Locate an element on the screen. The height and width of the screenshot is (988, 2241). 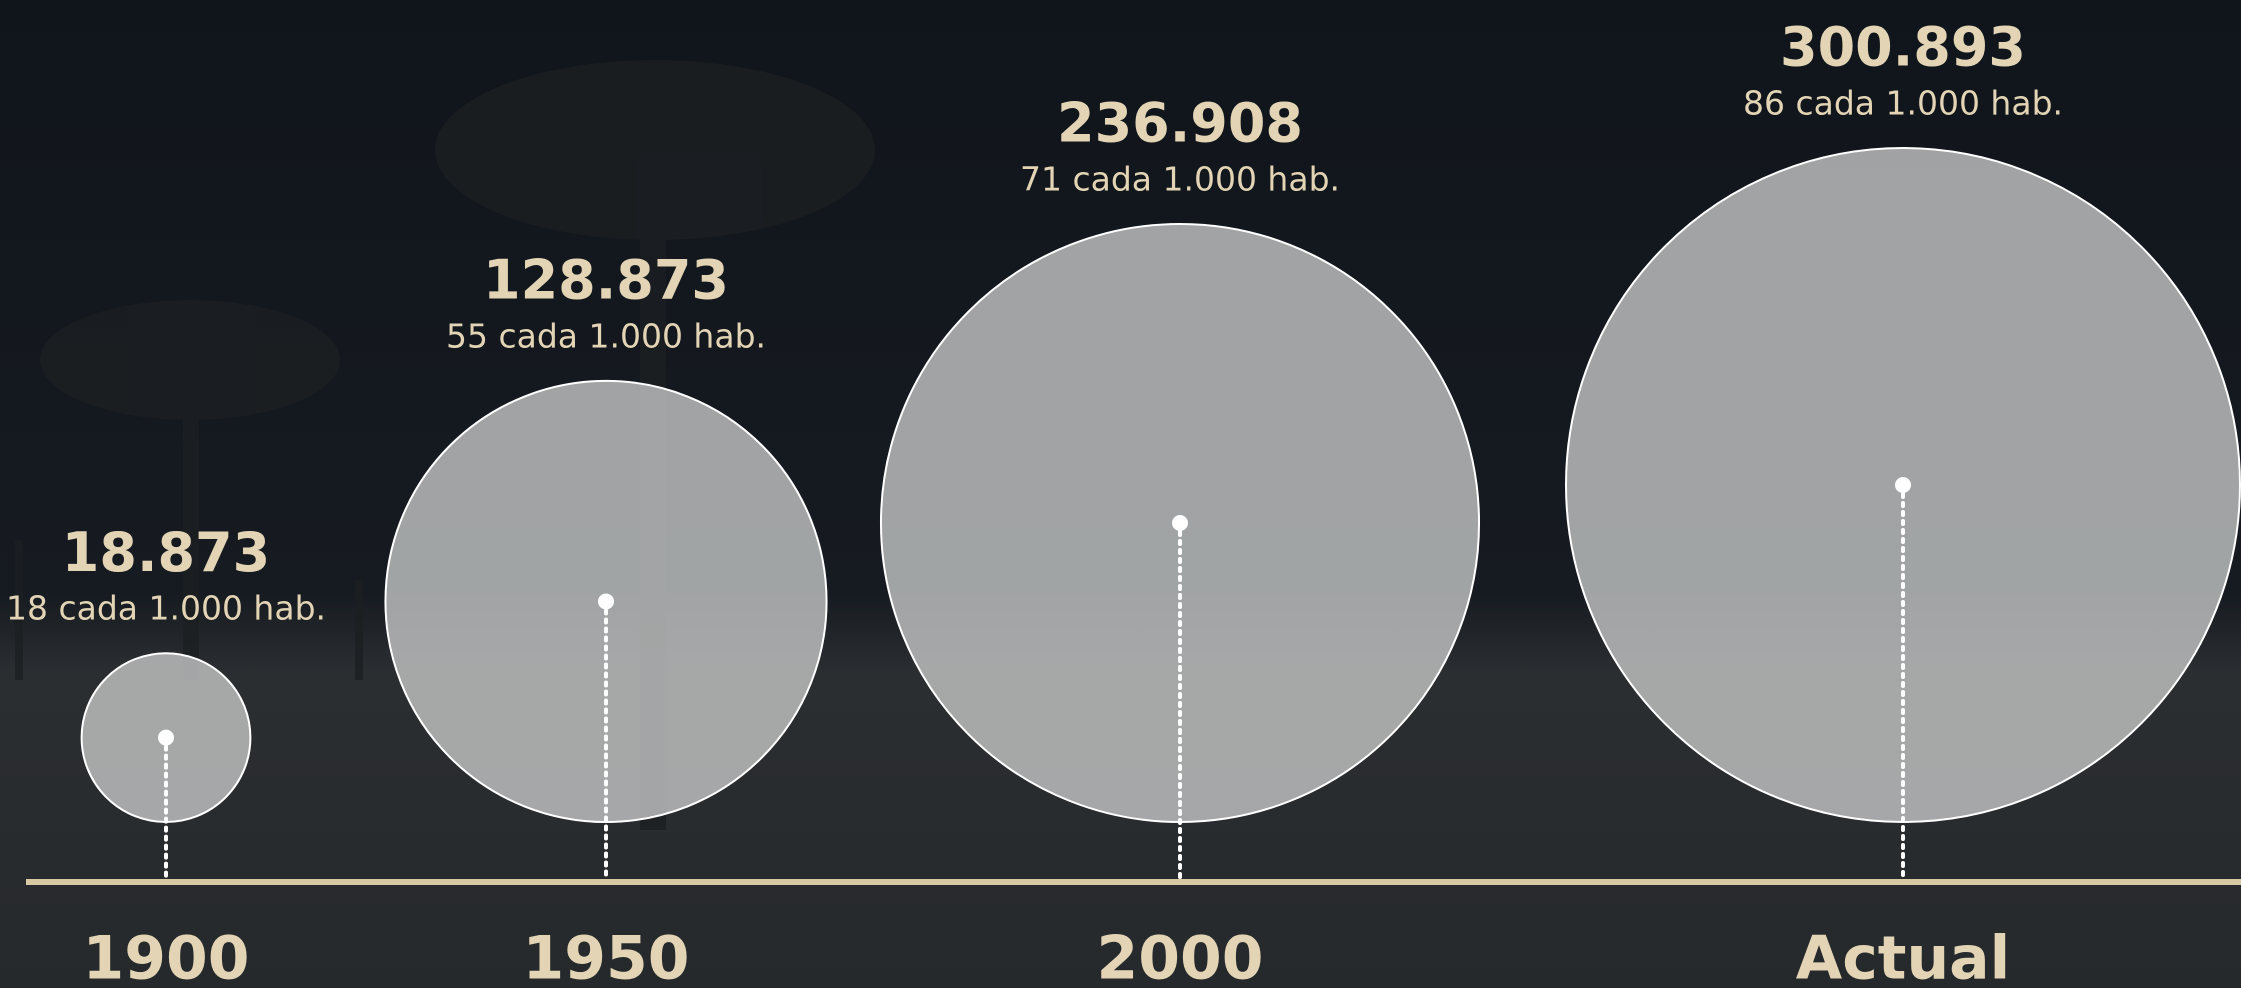
value-label: 128.873 is located at coordinates (606, 280).